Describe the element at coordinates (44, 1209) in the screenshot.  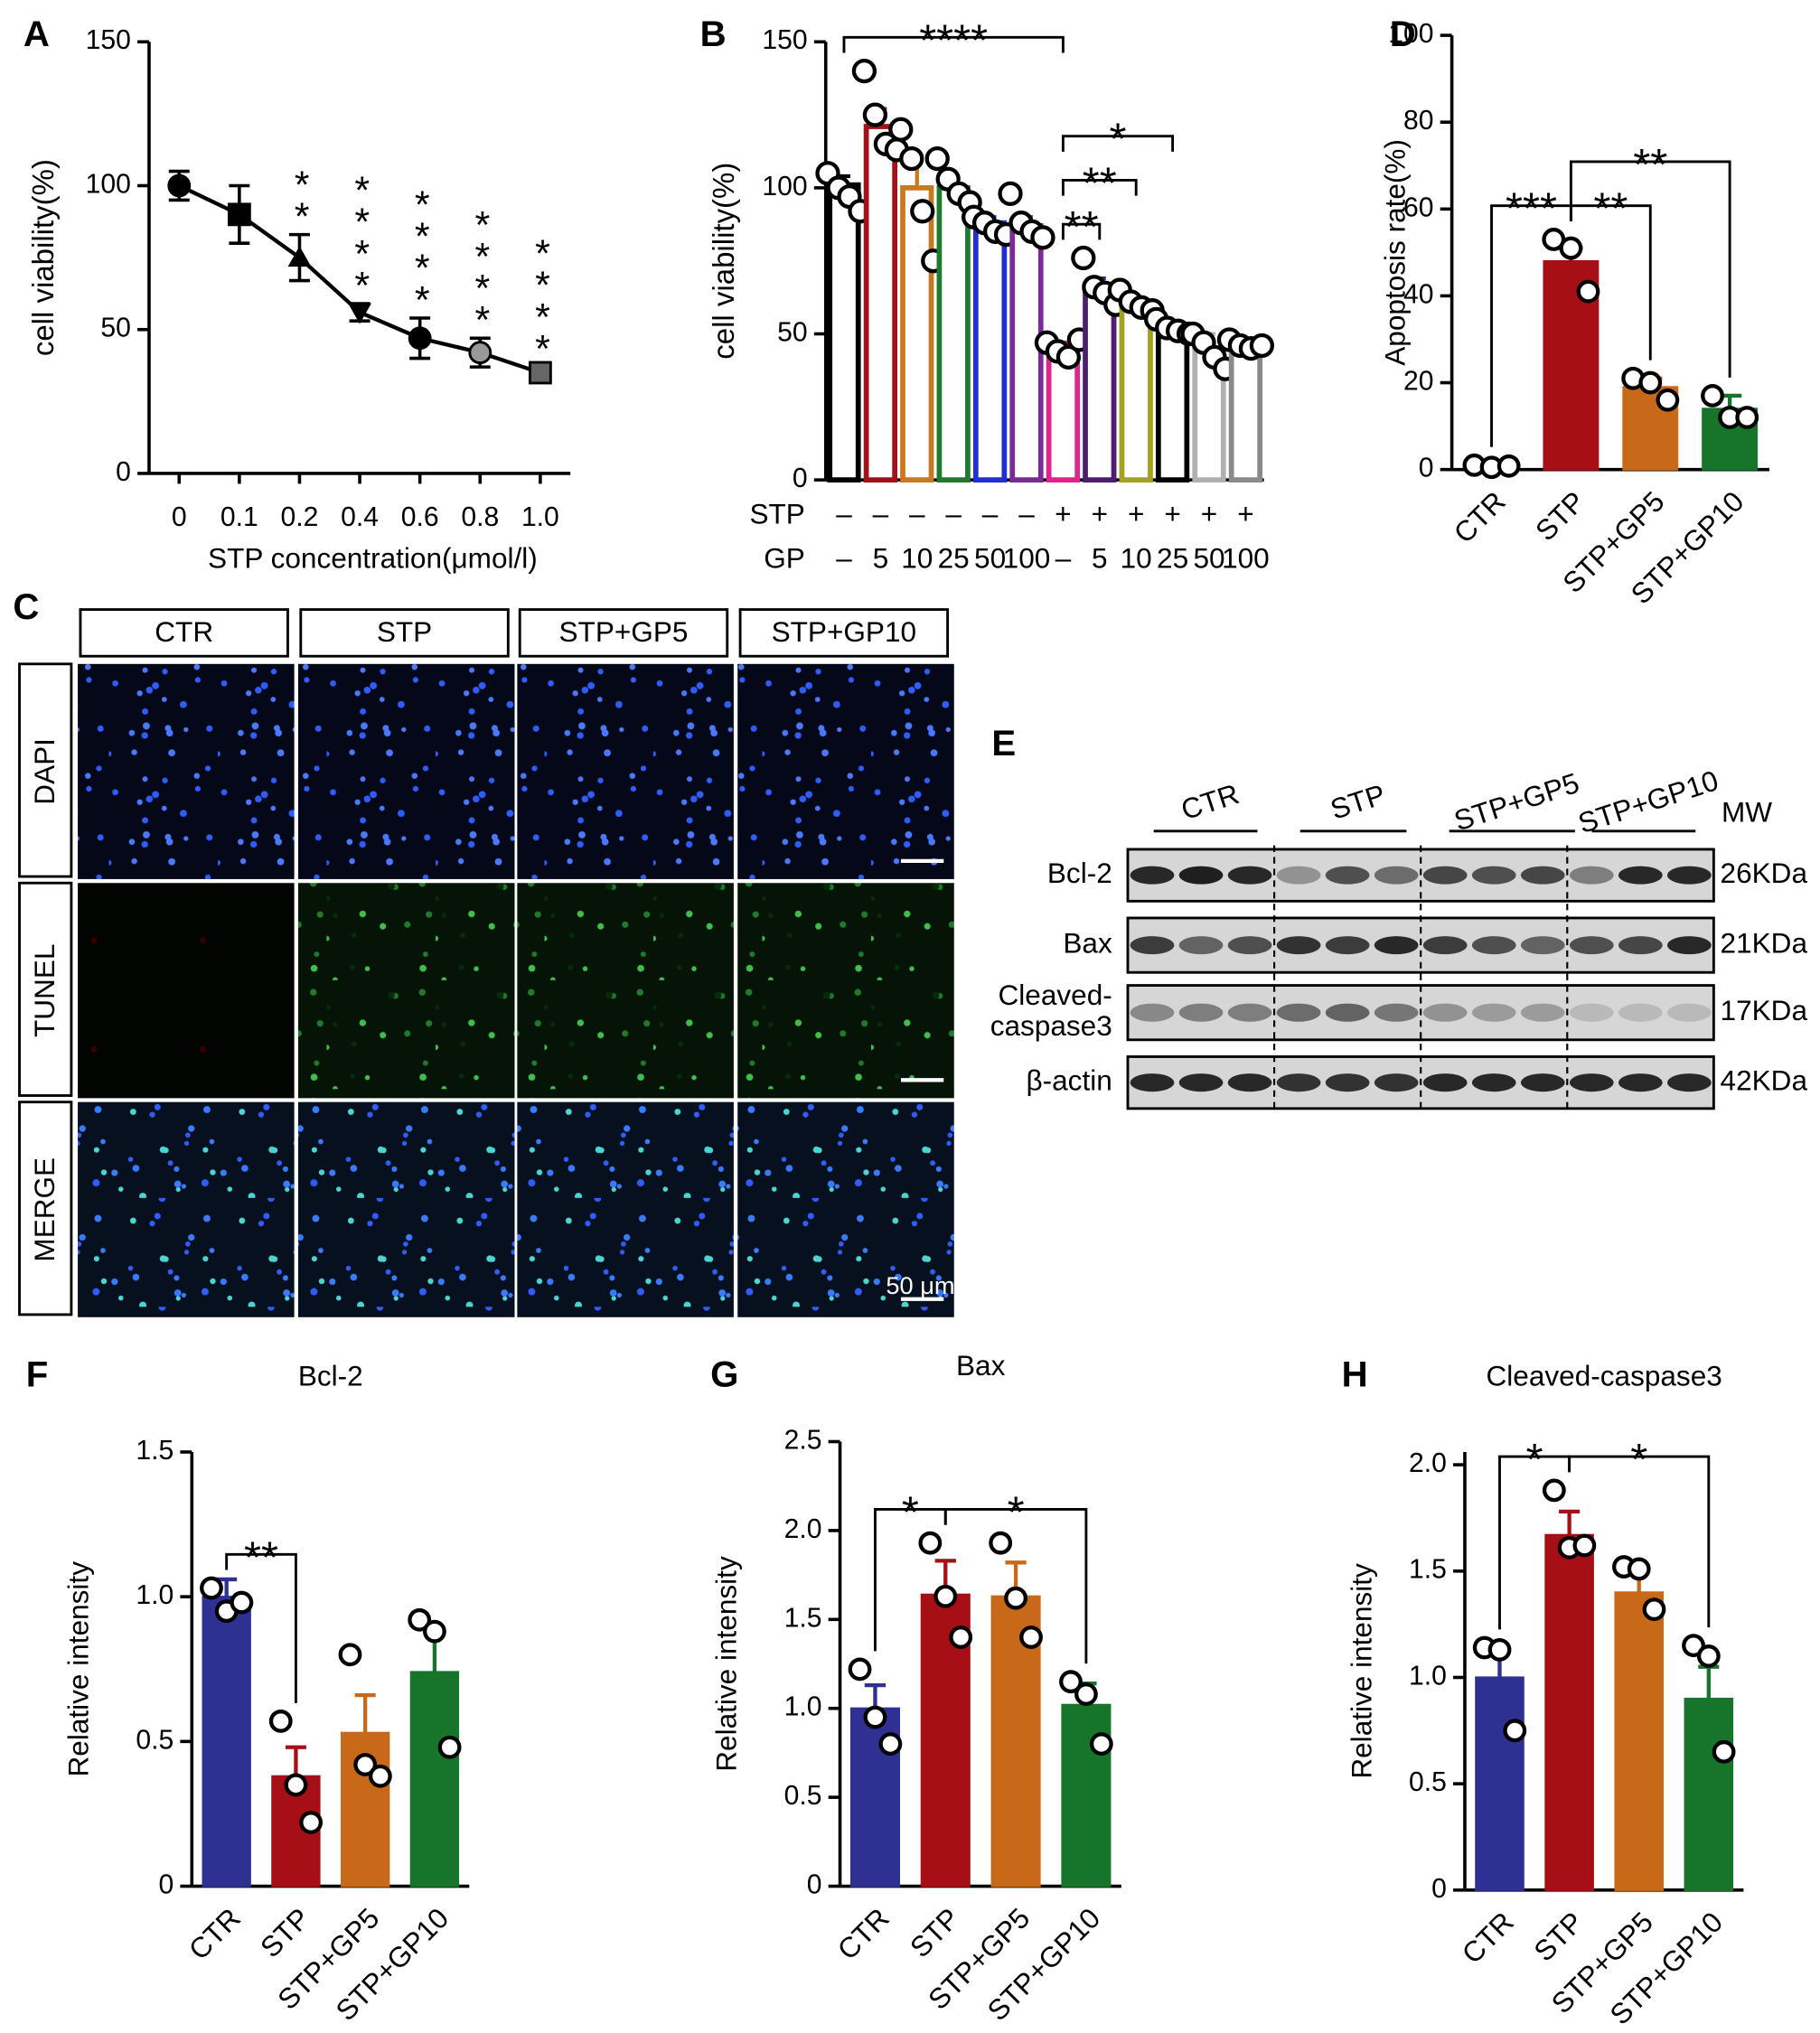
I see `row-label: MERGE` at that location.